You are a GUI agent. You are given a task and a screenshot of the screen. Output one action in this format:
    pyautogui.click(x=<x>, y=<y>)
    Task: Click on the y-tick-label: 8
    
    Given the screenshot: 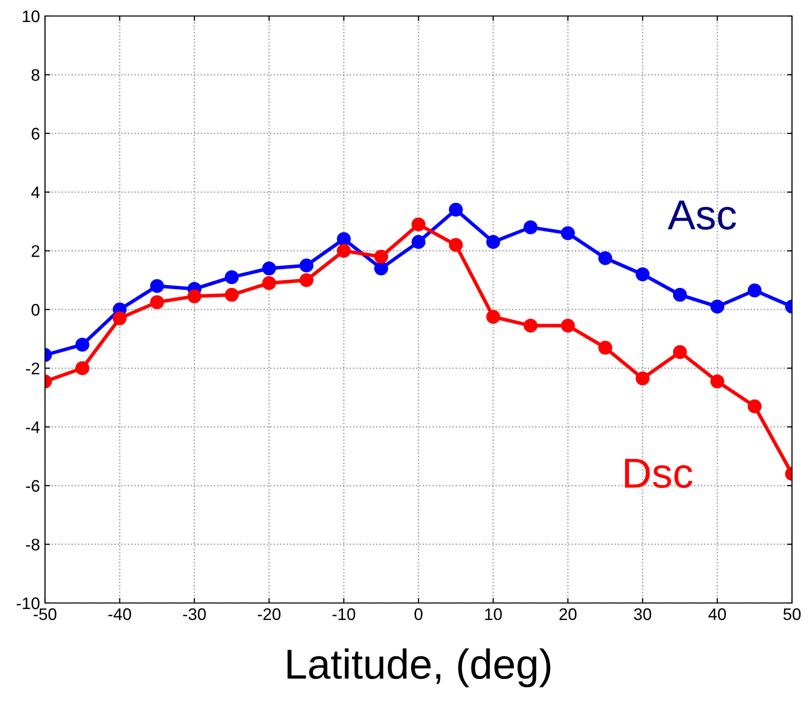 What is the action you would take?
    pyautogui.click(x=36, y=75)
    